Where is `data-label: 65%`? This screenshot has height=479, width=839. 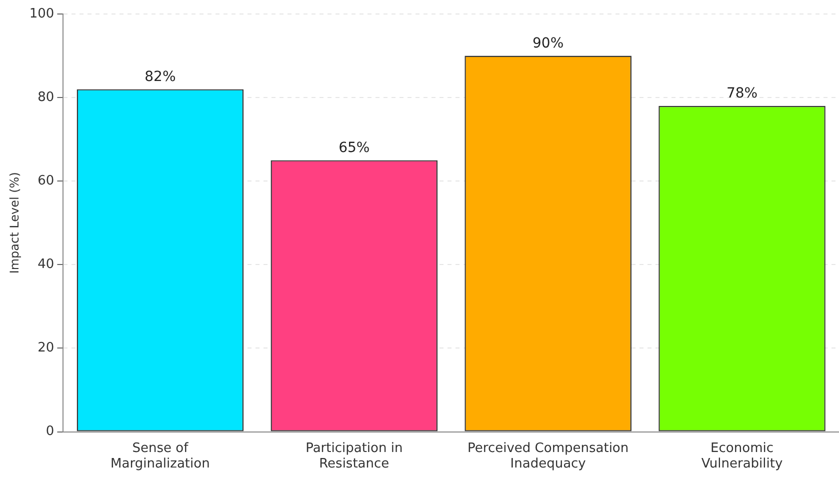 data-label: 65% is located at coordinates (354, 148).